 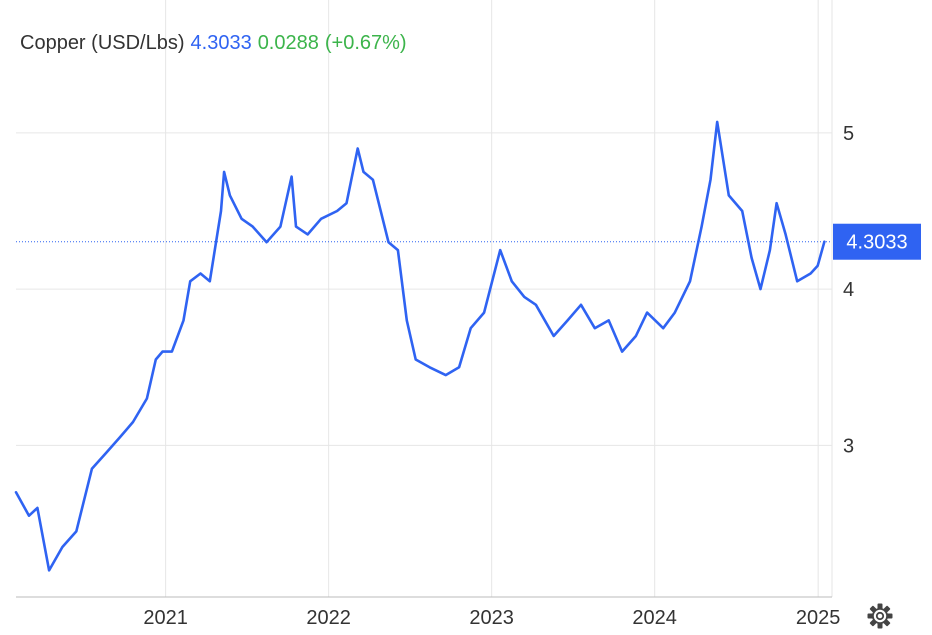 I want to click on y-tick-label: 4, so click(x=848, y=290).